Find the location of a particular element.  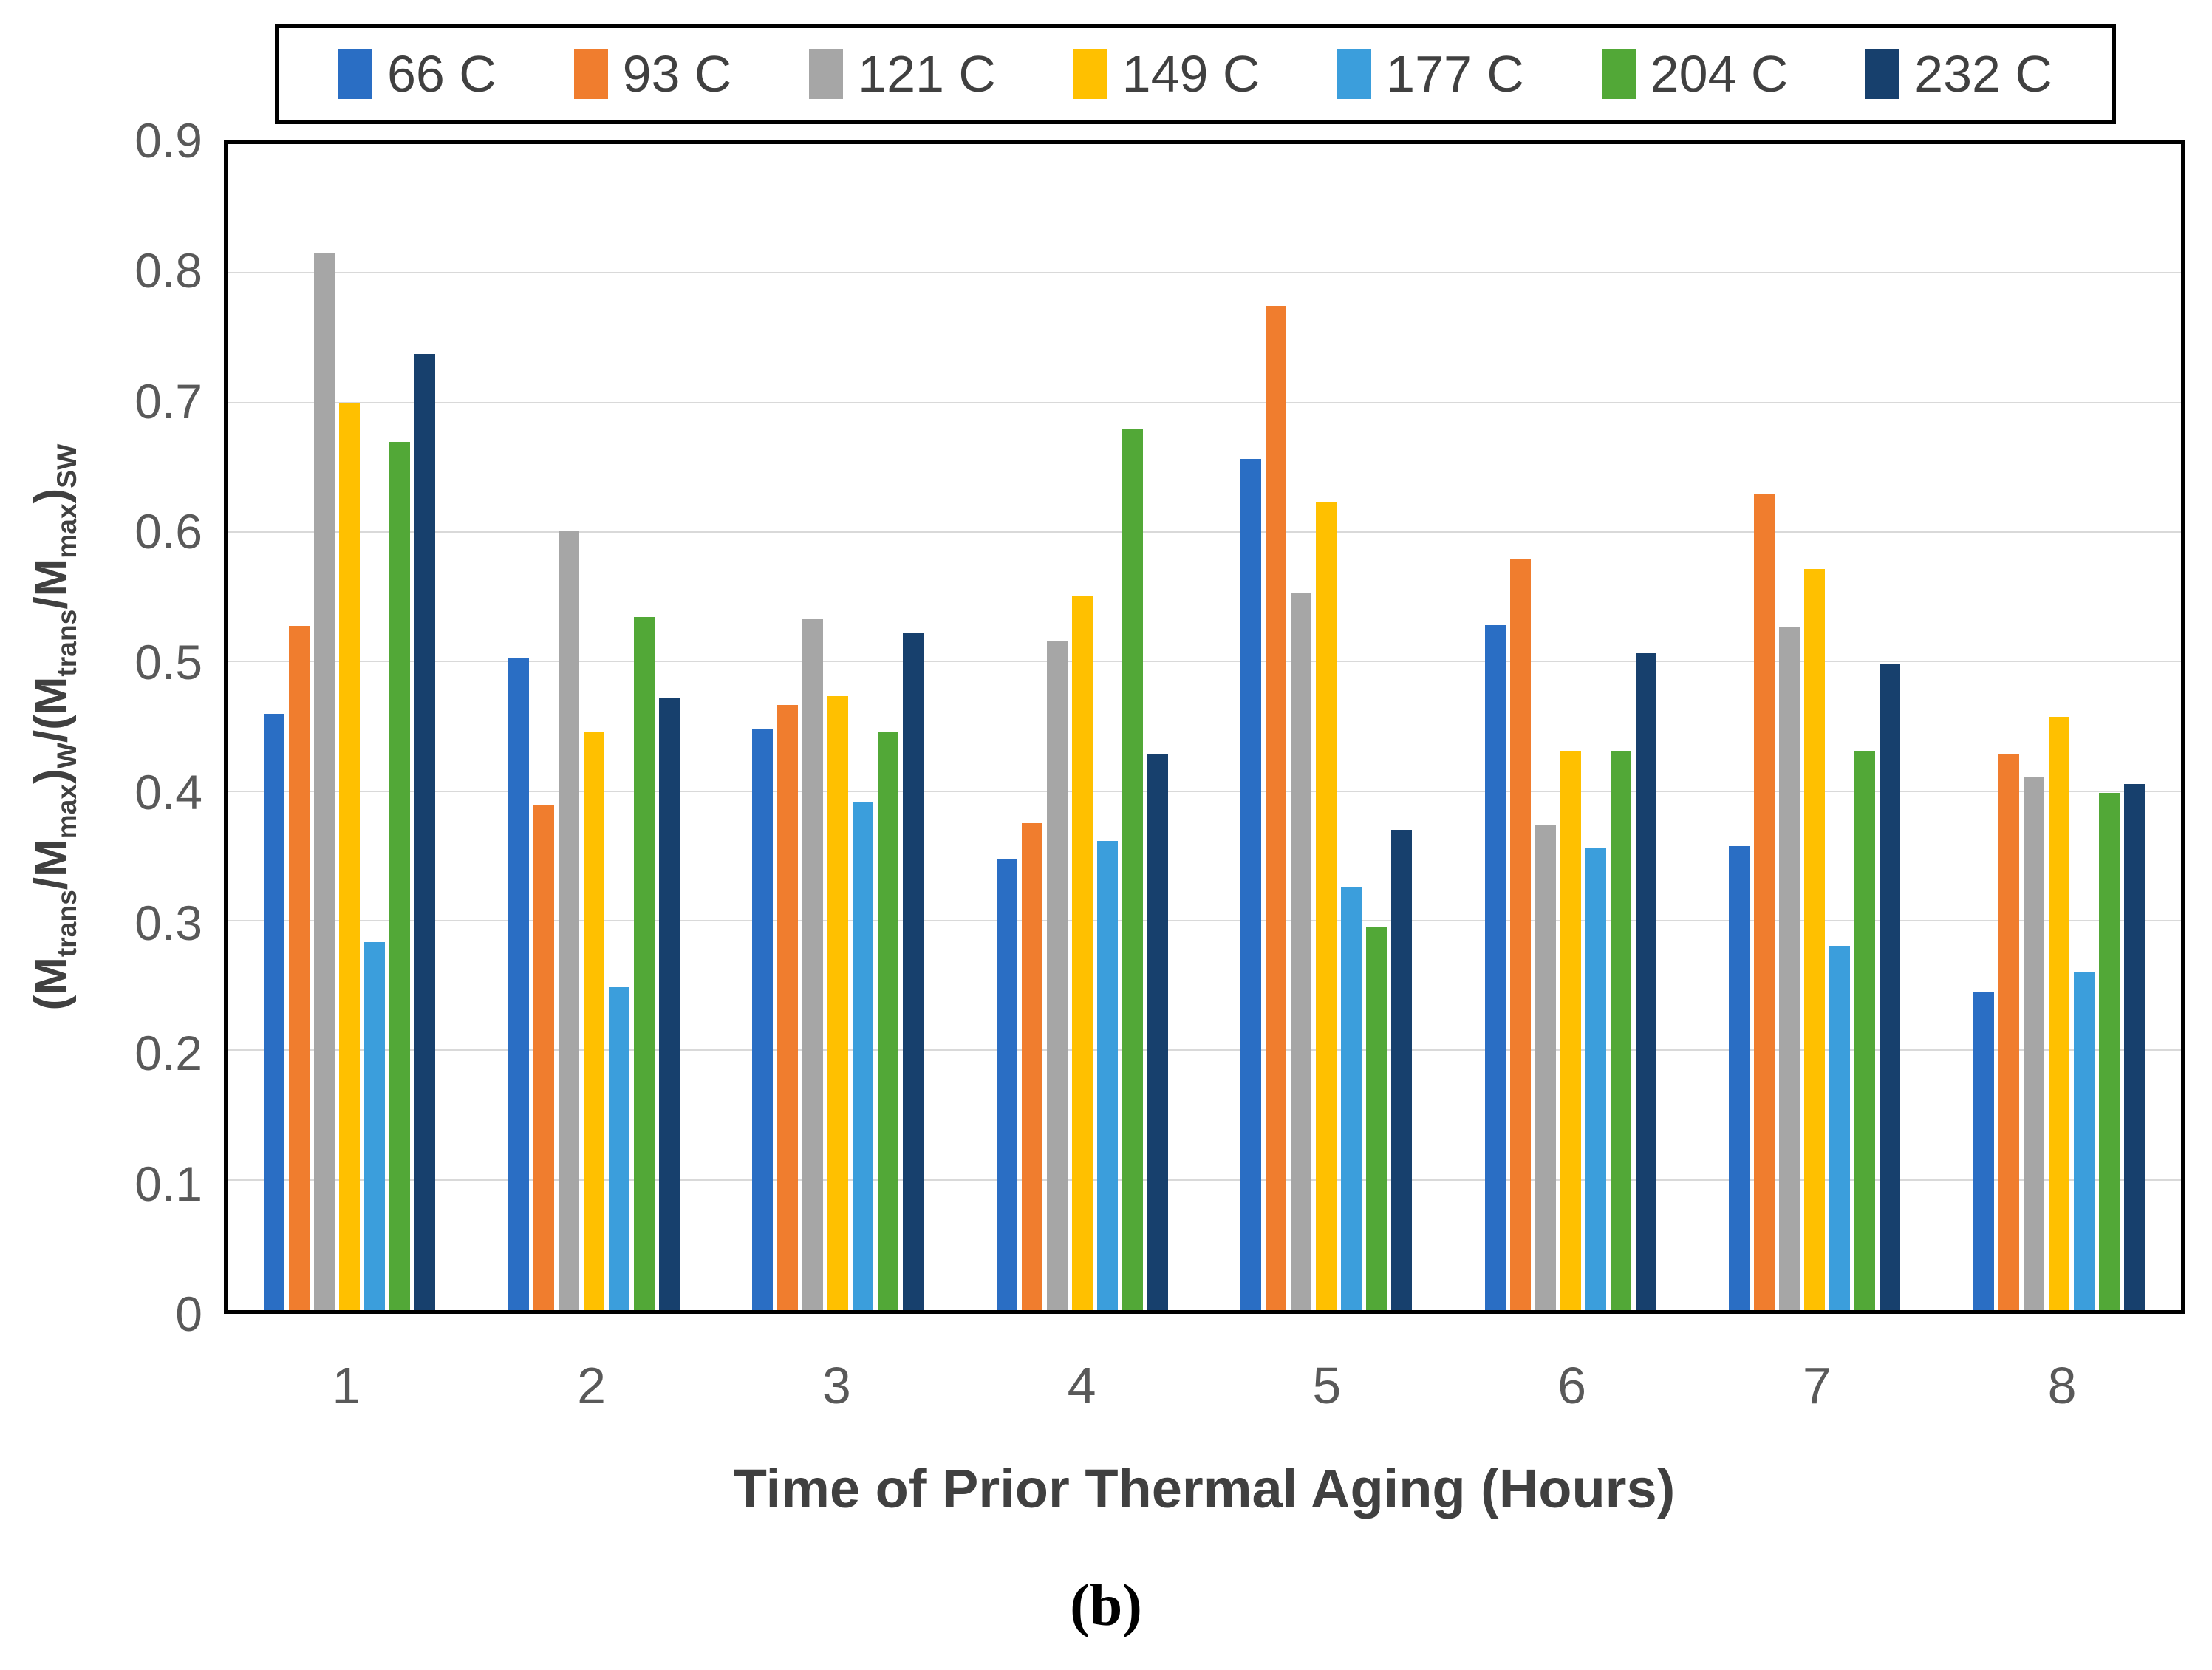

x-tick-label: 7 is located at coordinates (1817, 1385).